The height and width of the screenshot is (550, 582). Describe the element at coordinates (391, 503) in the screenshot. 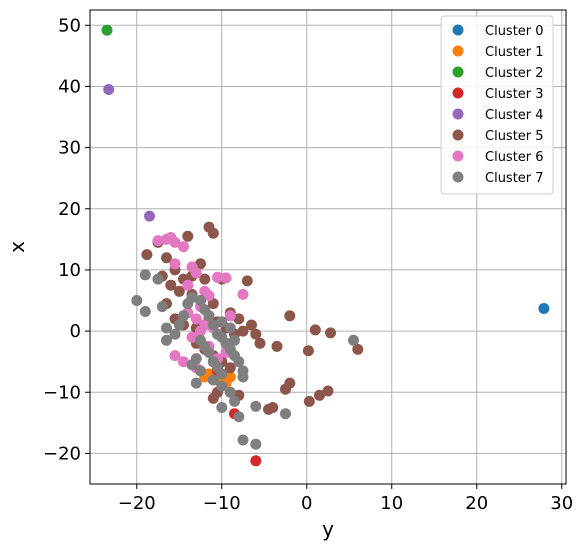

I see `x-tick-label: 10` at that location.